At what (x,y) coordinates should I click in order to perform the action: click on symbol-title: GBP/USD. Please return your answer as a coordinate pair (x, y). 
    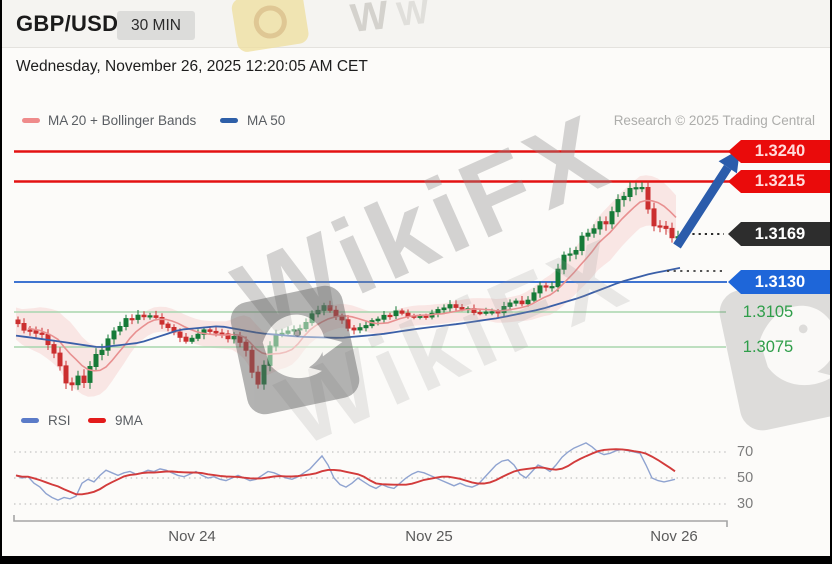
    Looking at the image, I should click on (67, 23).